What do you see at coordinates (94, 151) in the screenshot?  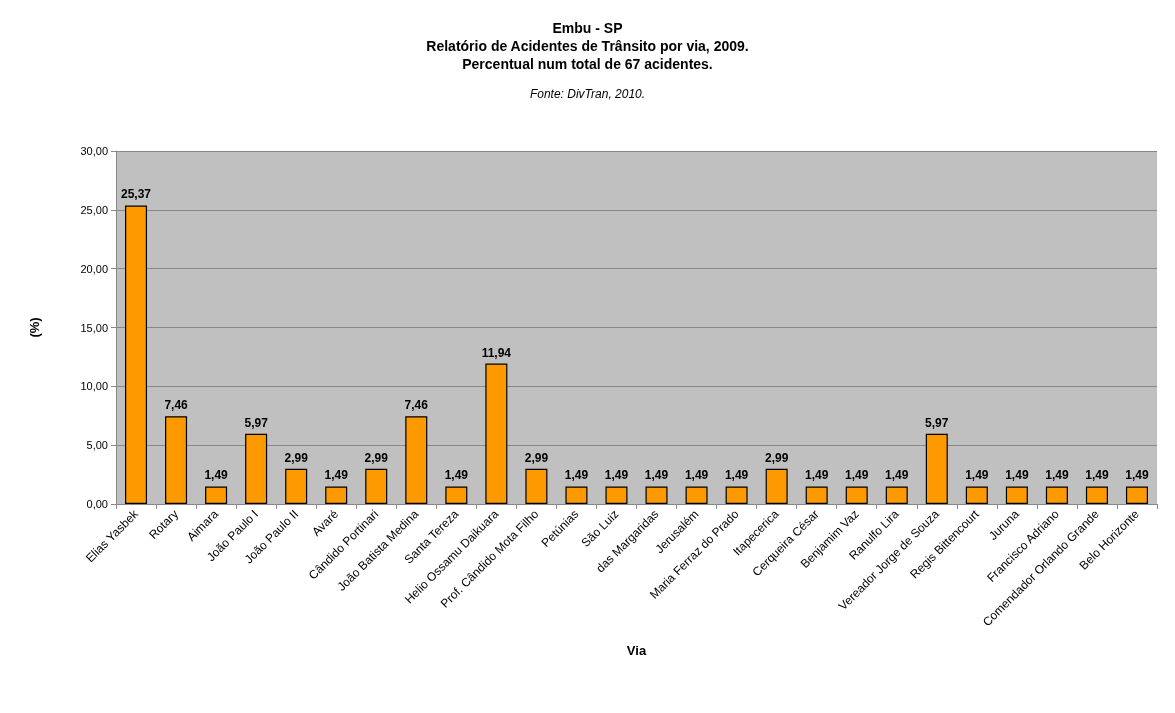 I see `y-tick-label: 30,00` at bounding box center [94, 151].